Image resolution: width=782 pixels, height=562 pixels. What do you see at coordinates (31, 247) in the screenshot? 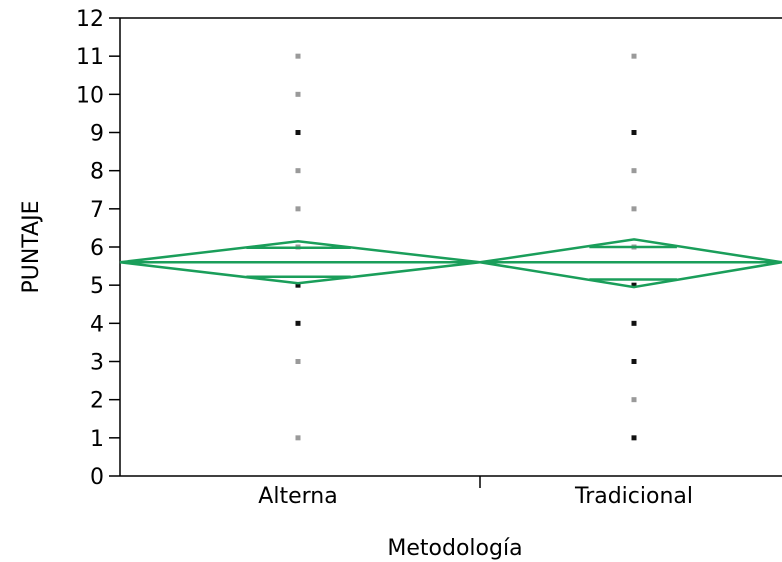
I see `y-axis-title: PUNTAJE` at bounding box center [31, 247].